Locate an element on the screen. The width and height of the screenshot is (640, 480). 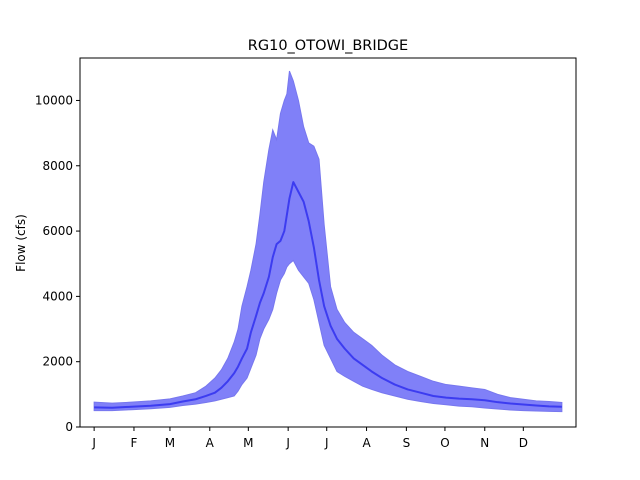
x-tick-label: D is located at coordinates (523, 443).